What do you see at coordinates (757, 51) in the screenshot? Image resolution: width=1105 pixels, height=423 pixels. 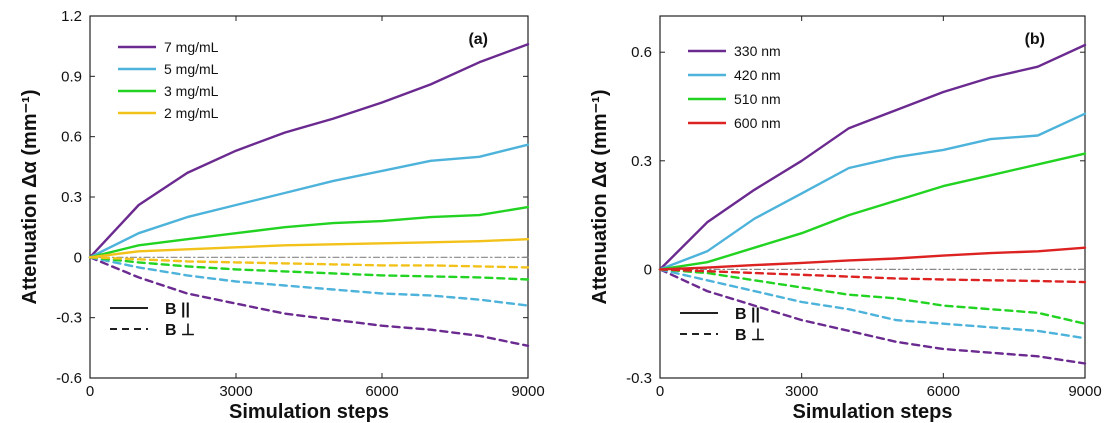 I see `legend-label: 330 nm` at bounding box center [757, 51].